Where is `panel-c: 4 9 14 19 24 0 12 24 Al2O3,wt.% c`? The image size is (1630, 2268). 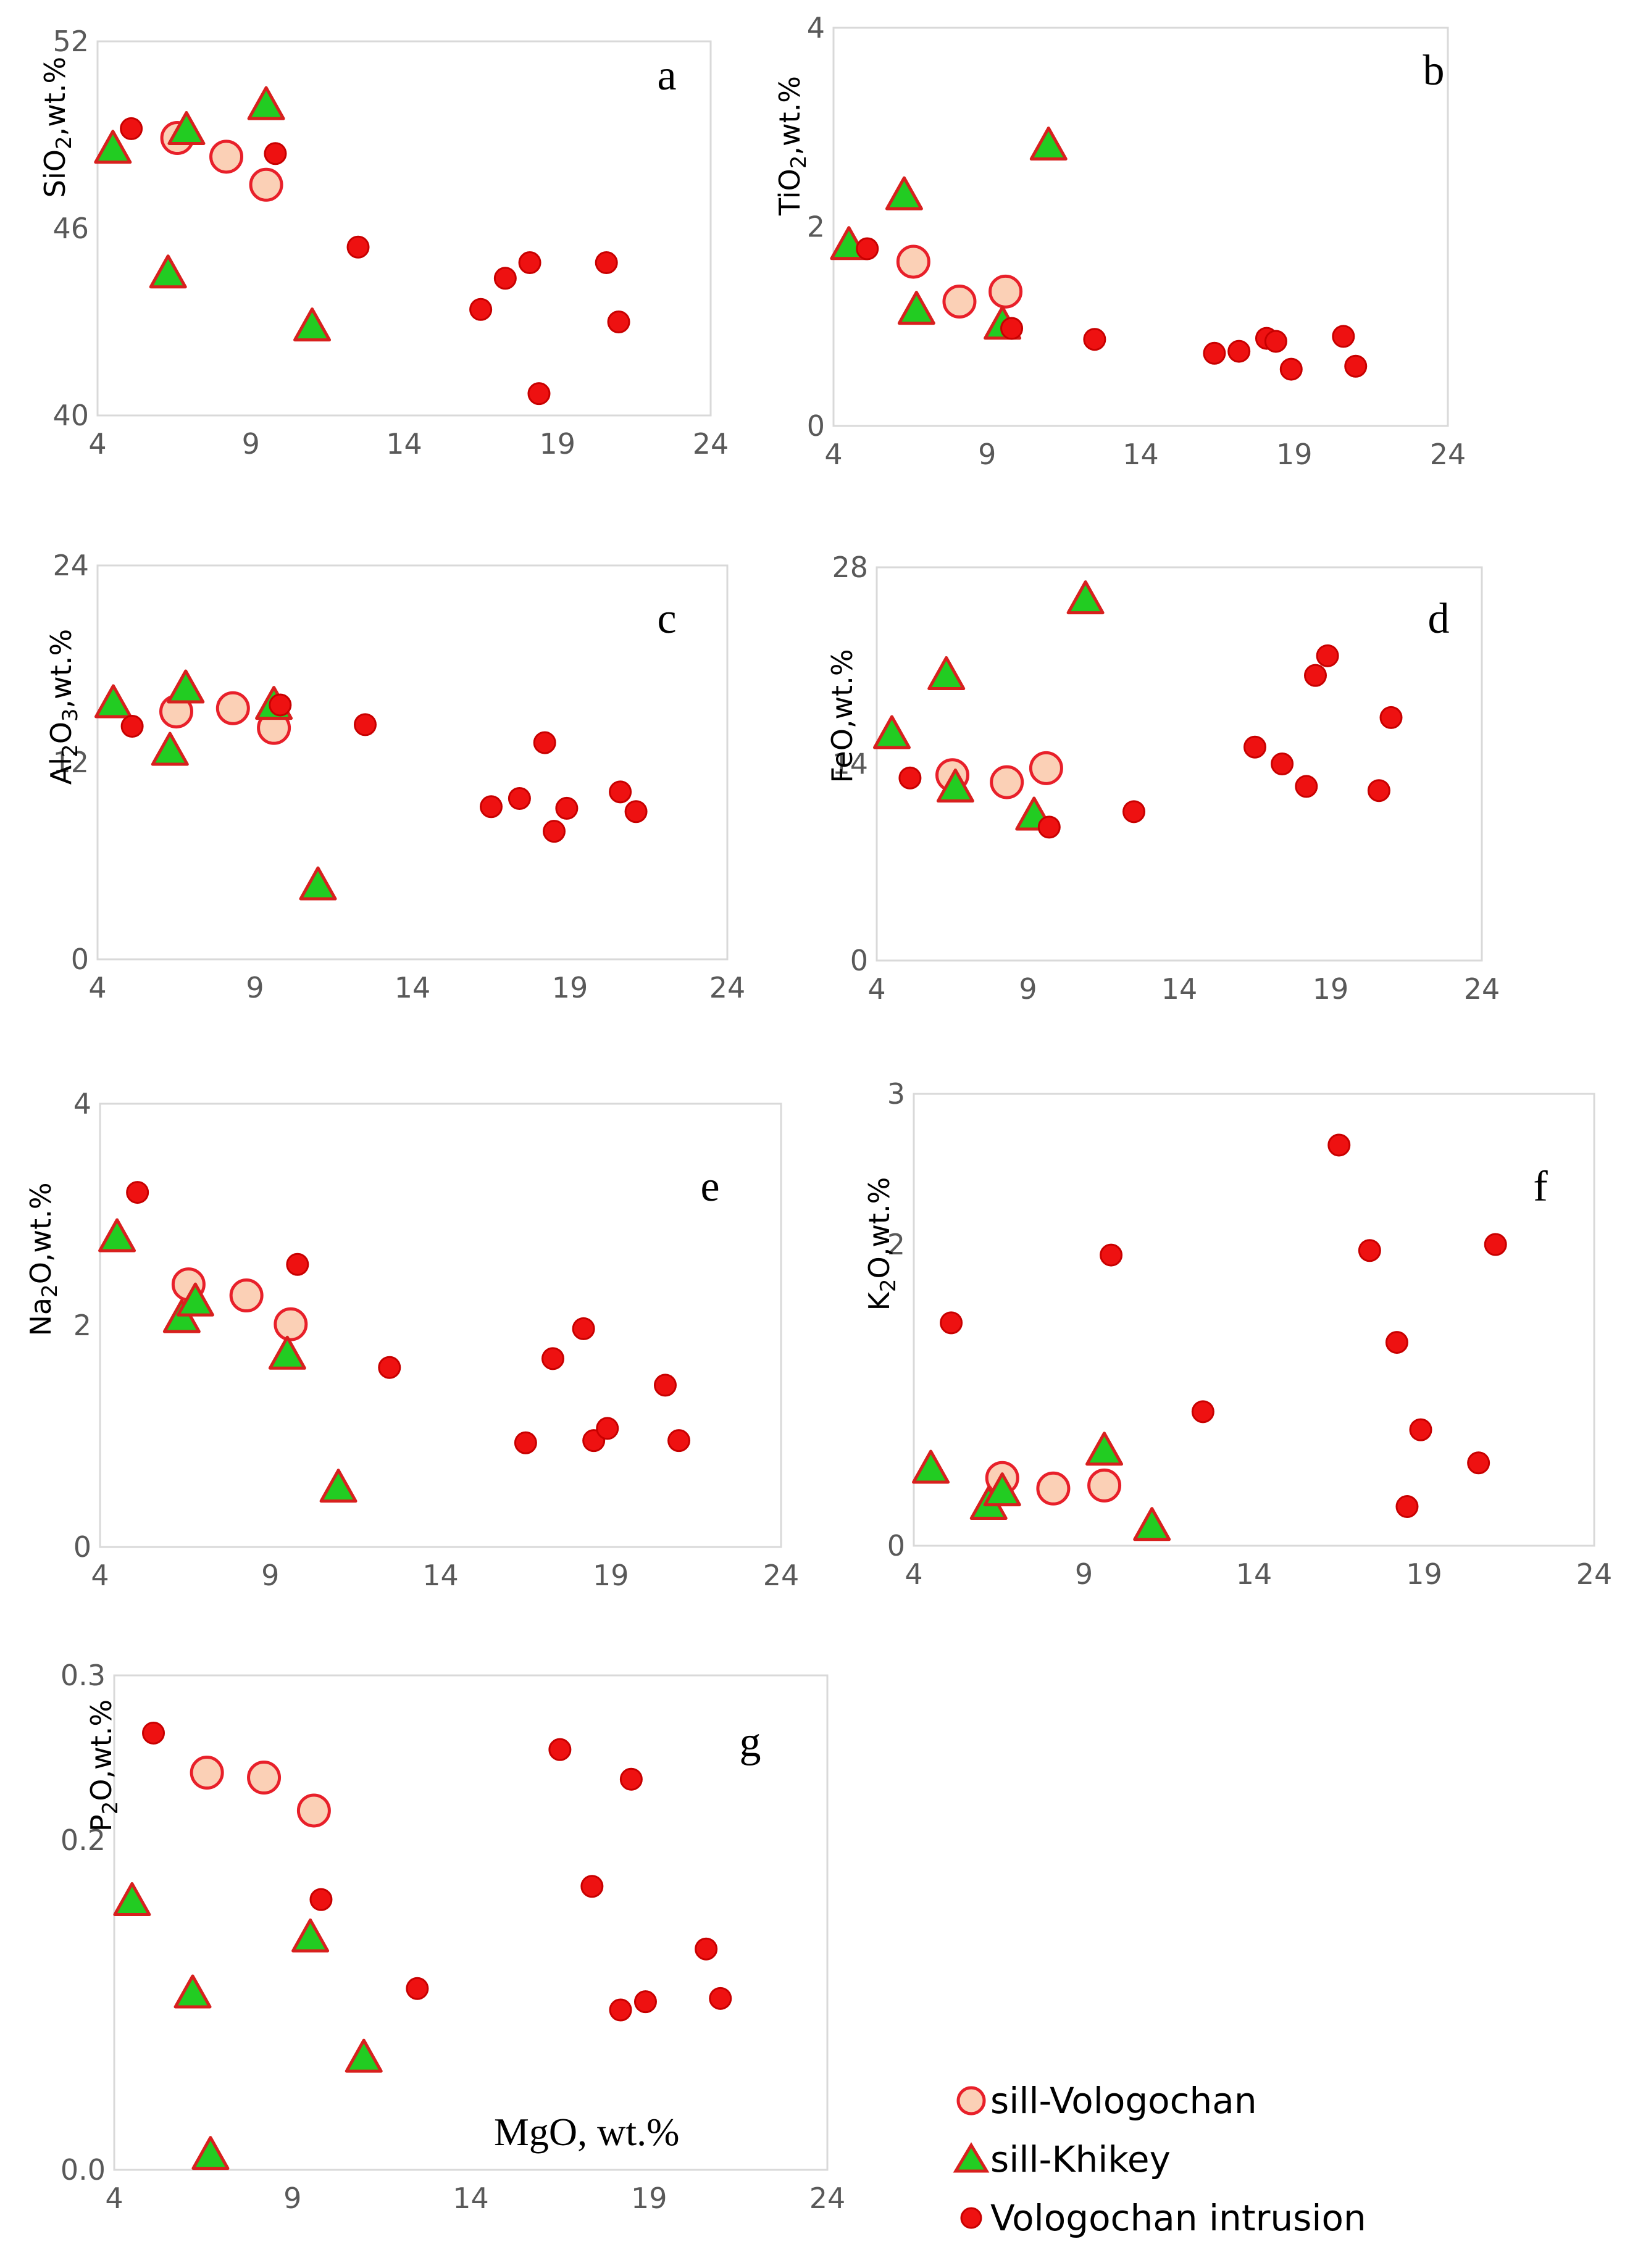 panel-c: 4 9 14 19 24 0 12 24 Al2O3,wt.% c is located at coordinates (394, 776).